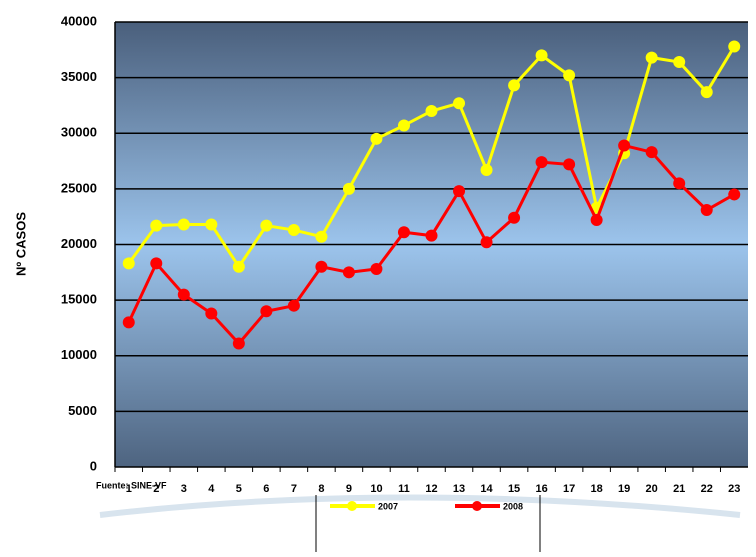 The height and width of the screenshot is (557, 756). I want to click on x-tick-label: 21, so click(679, 489).